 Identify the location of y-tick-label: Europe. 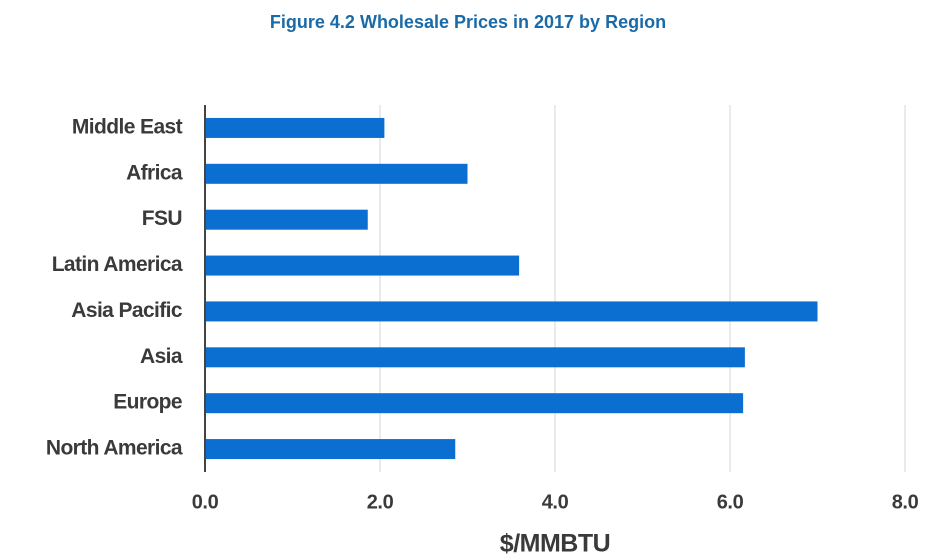
(147, 402).